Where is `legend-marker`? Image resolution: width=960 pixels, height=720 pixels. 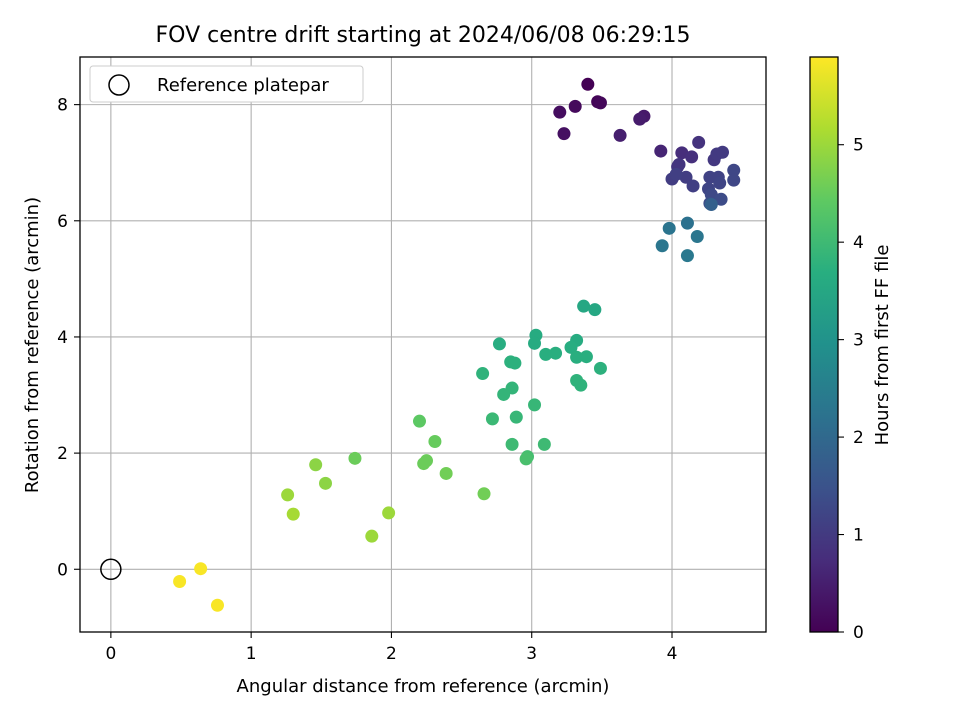 legend-marker is located at coordinates (119, 85).